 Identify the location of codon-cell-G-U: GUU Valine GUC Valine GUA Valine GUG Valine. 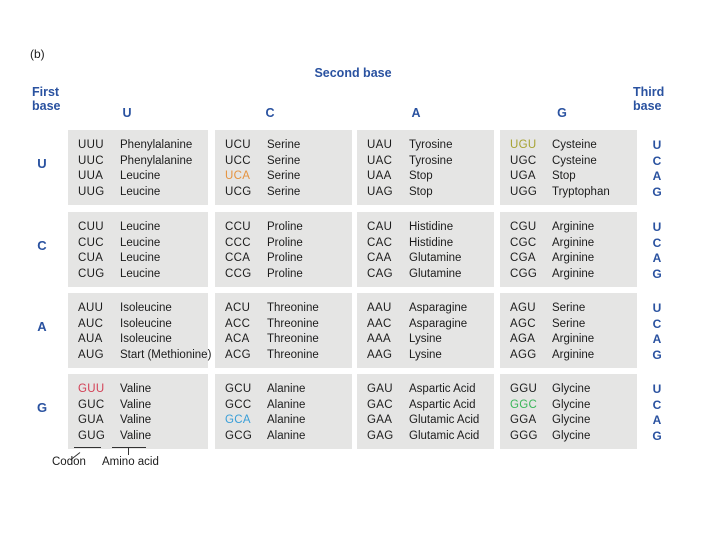
(138, 411).